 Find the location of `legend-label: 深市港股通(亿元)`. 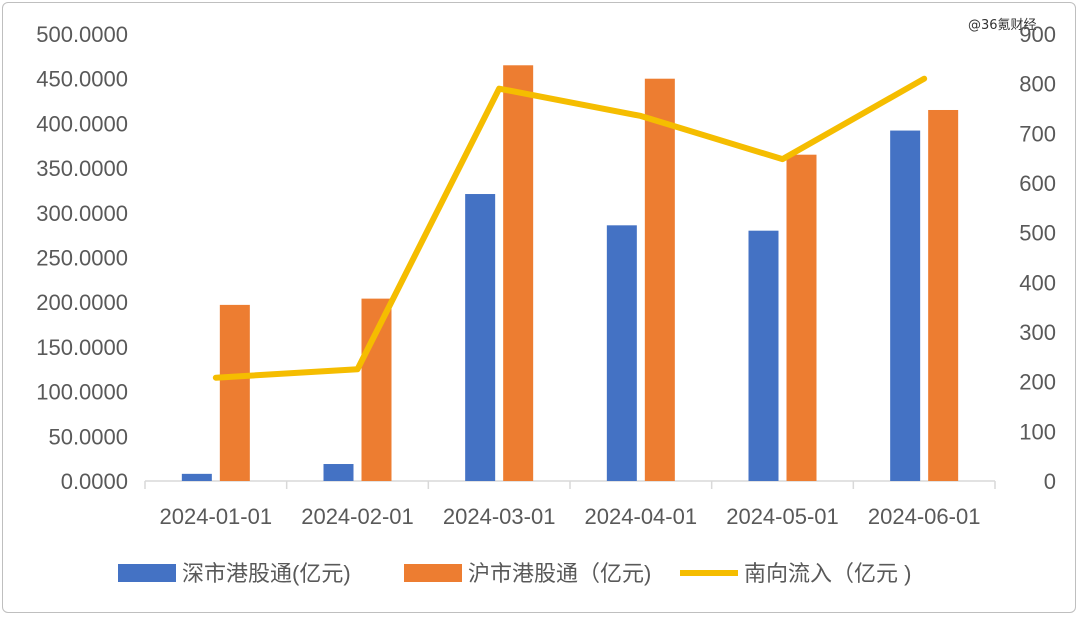

legend-label: 深市港股通(亿元) is located at coordinates (266, 573).